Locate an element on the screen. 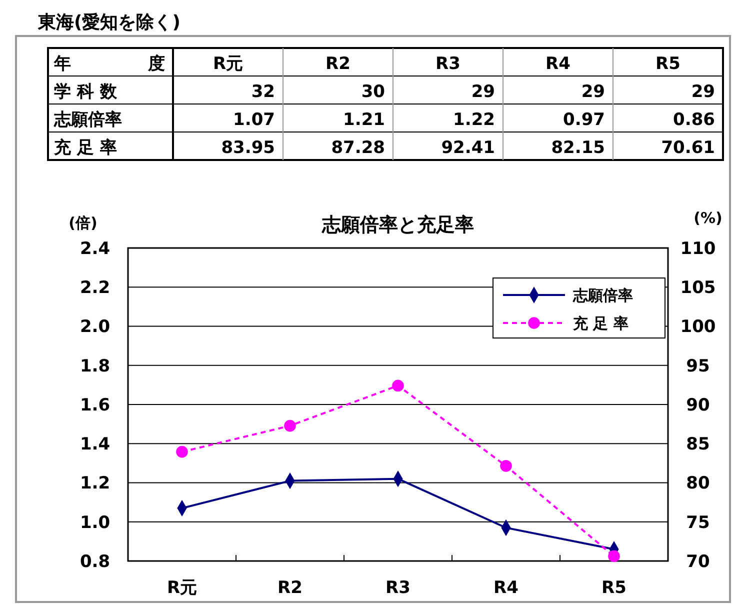 The width and height of the screenshot is (746, 614). data-label: 1.22 is located at coordinates (474, 120).